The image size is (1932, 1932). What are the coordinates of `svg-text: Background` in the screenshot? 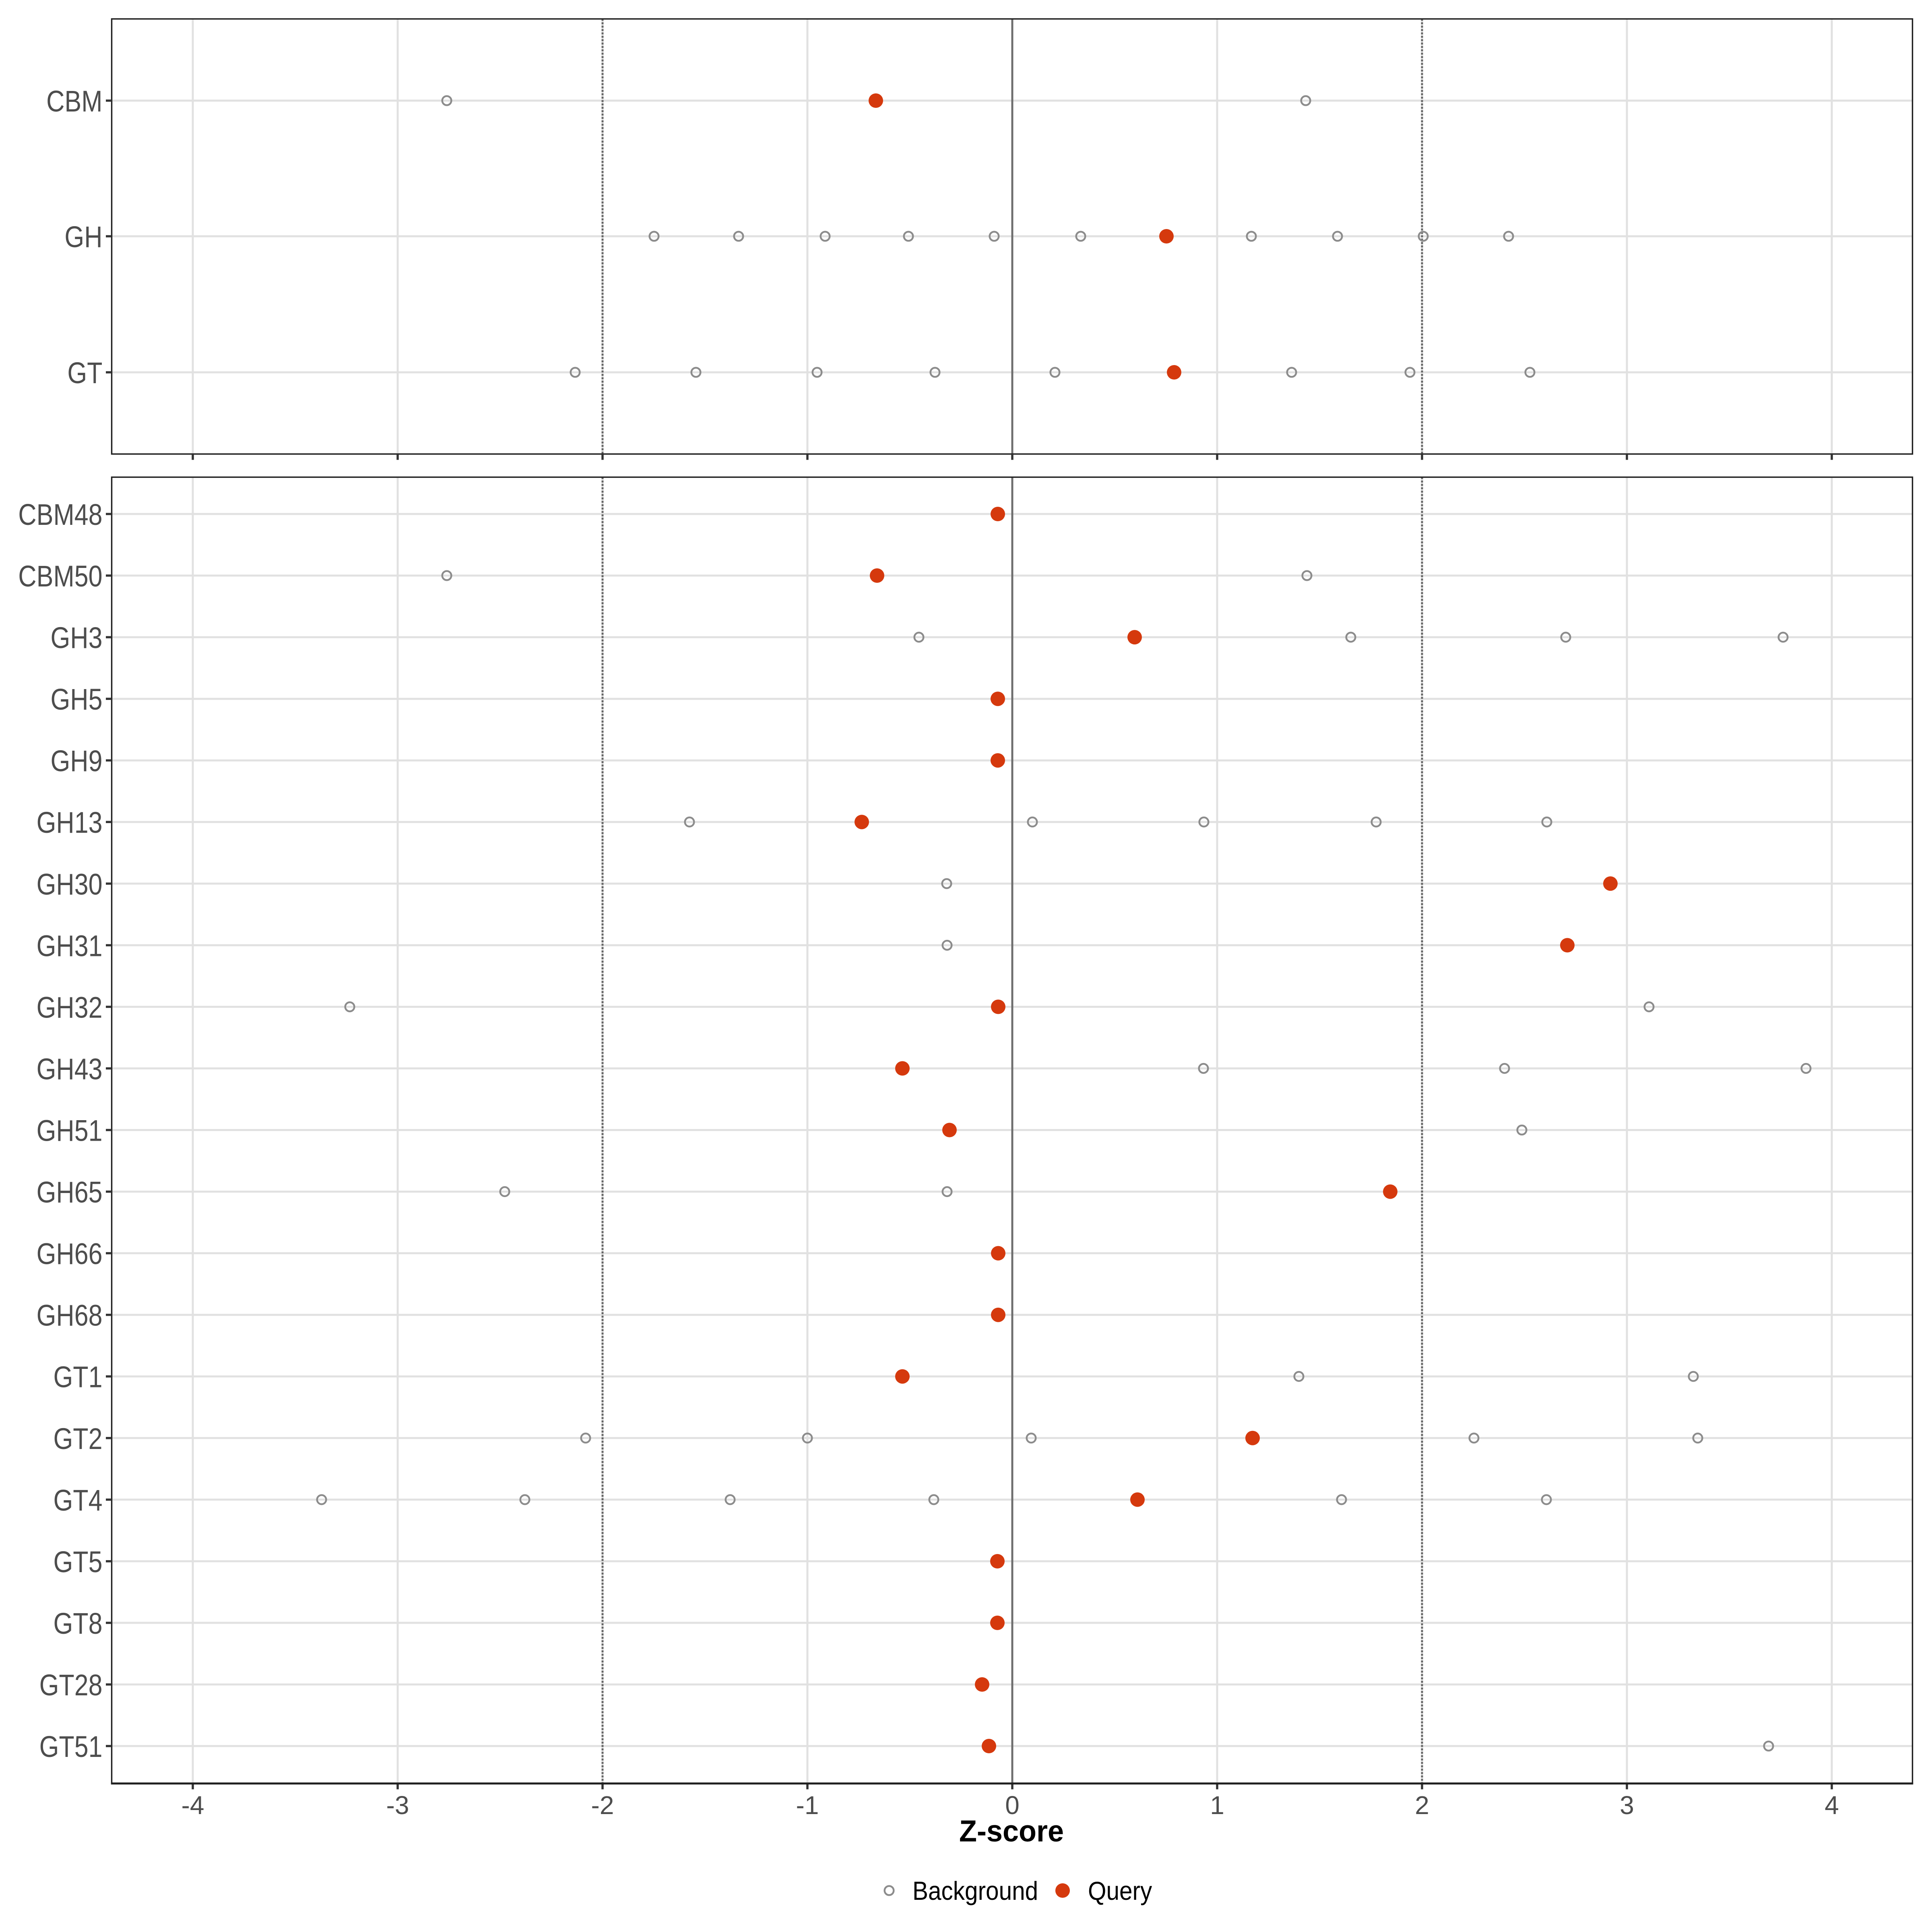 It's located at (975, 1891).